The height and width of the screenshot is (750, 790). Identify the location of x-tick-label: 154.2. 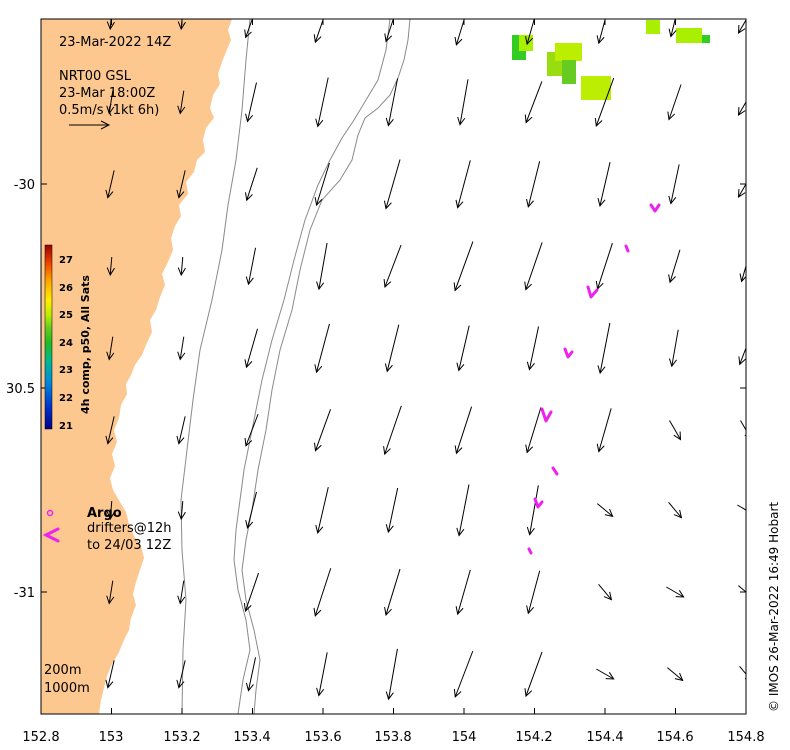
(533, 737).